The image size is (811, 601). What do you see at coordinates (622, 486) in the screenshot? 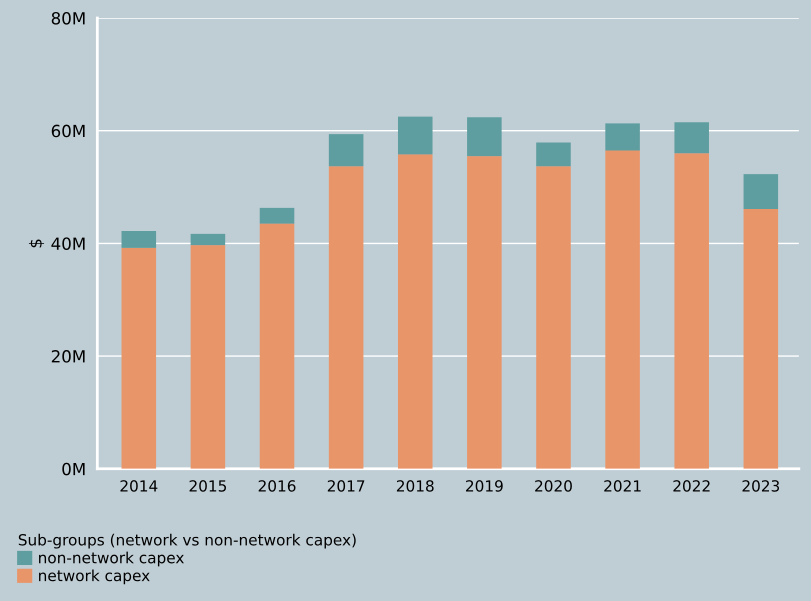
I see `x-tick-label: 2021` at bounding box center [622, 486].